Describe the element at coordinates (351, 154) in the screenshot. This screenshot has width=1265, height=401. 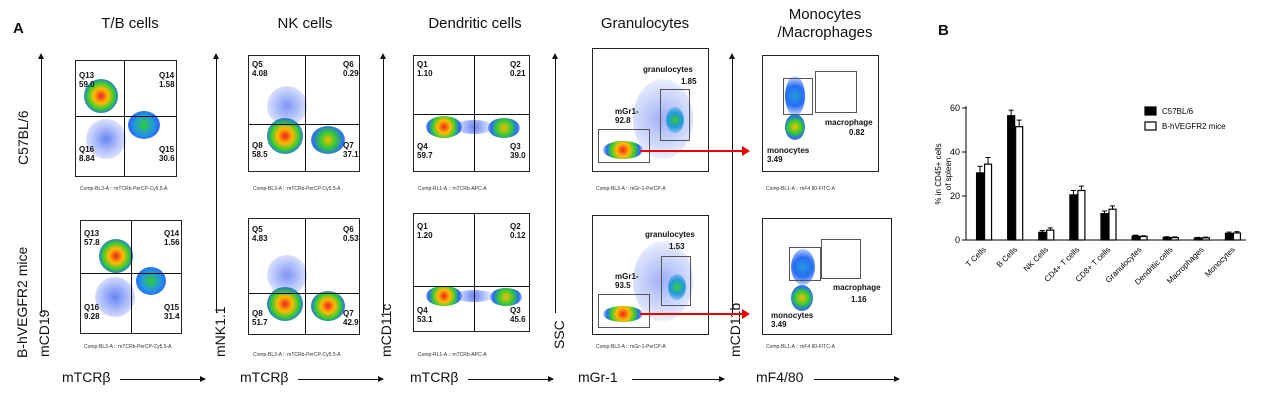
I see `gate-value: 37.1` at that location.